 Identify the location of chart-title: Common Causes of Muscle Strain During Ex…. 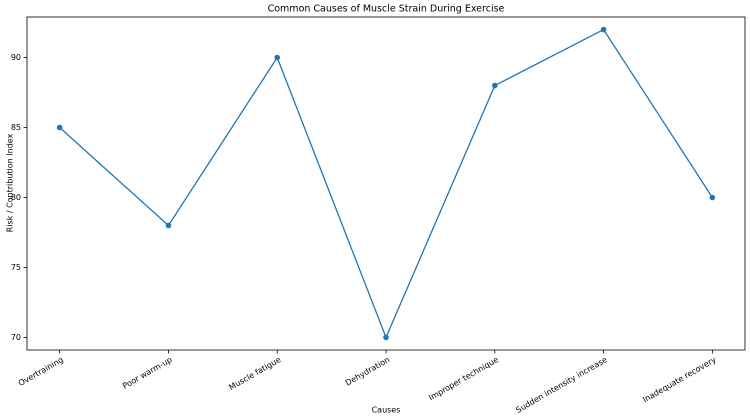
(386, 9).